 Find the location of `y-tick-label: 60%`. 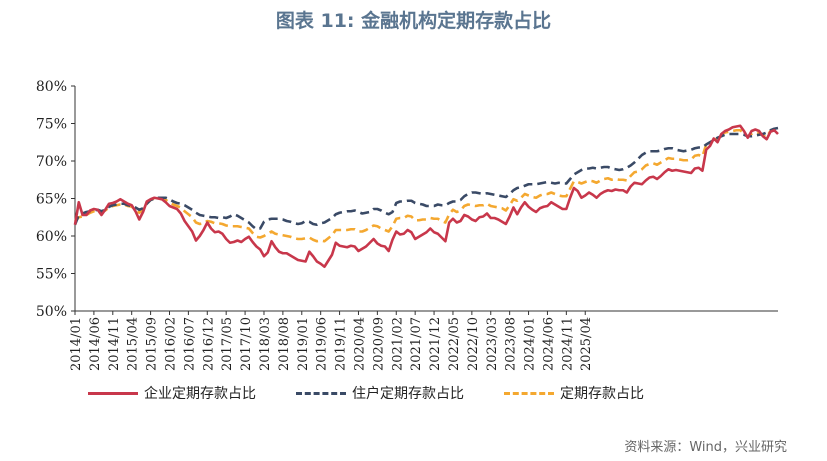

y-tick-label: 60% is located at coordinates (51, 237).